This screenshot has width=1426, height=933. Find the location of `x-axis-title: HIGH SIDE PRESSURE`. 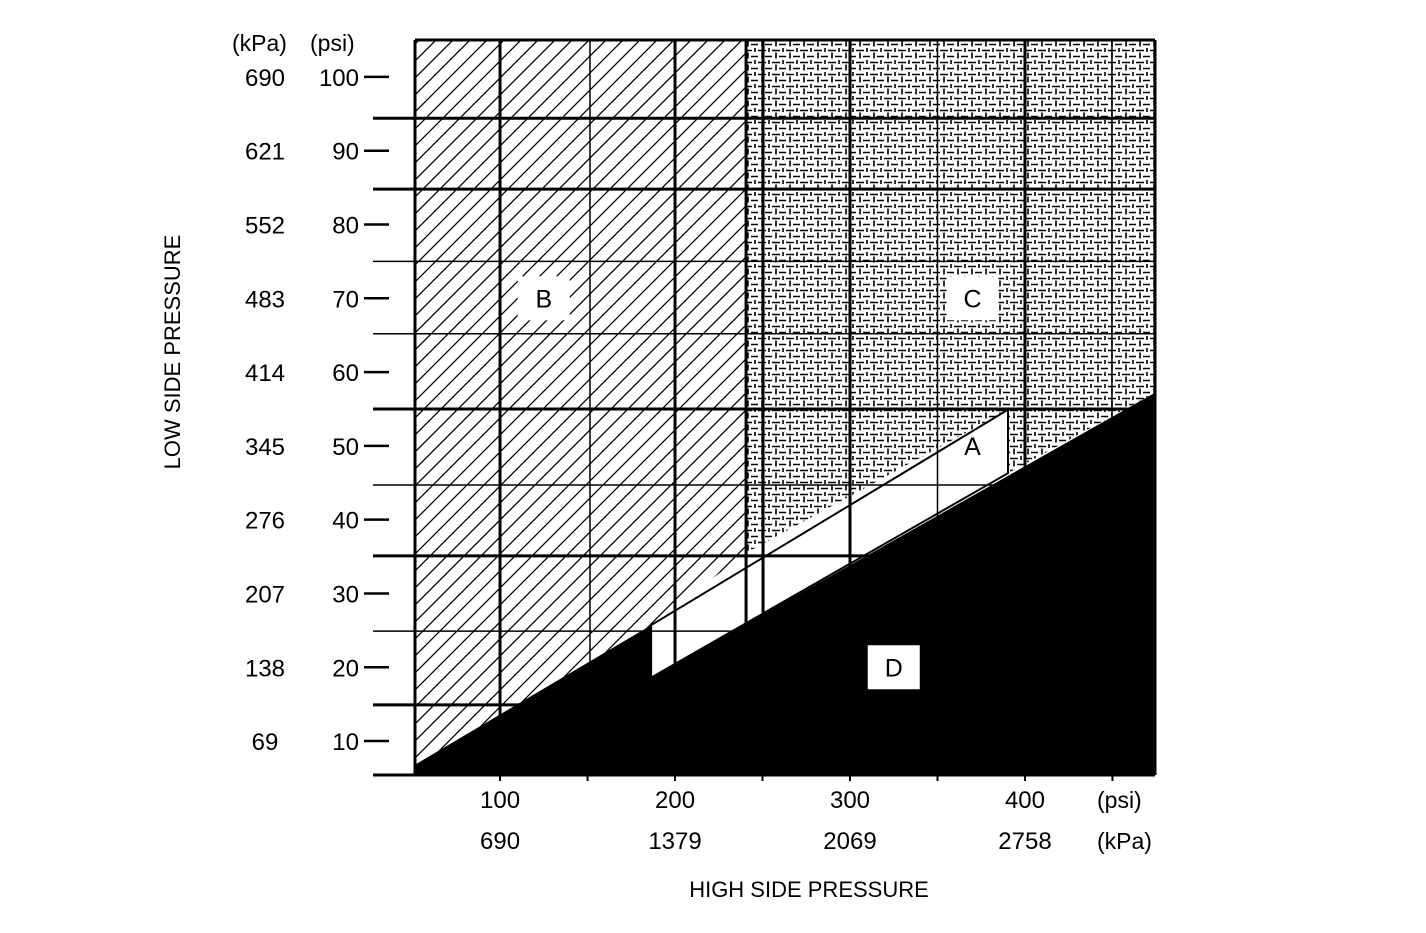

x-axis-title: HIGH SIDE PRESSURE is located at coordinates (809, 889).